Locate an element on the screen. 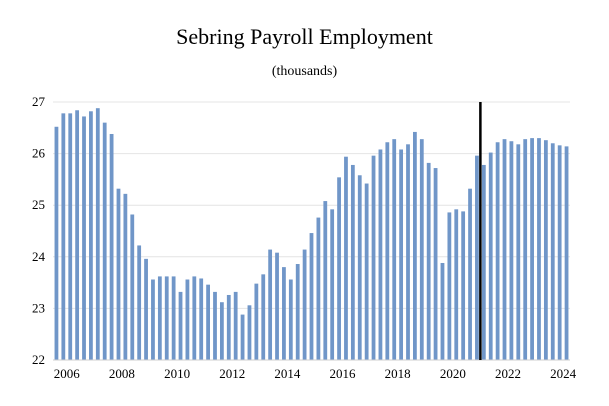 This screenshot has height=406, width=609. y-tick-label-22: 22 is located at coordinates (38, 359).